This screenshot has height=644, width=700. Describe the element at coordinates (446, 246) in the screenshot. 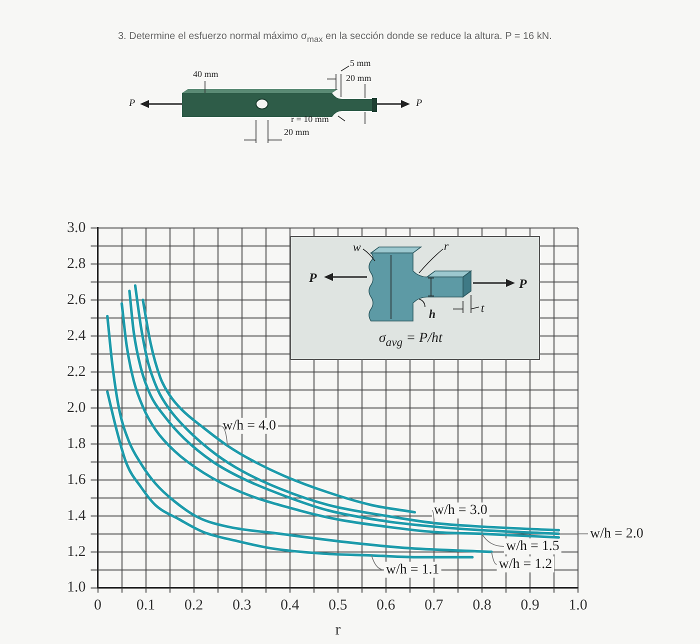

I see `annotation: r` at that location.